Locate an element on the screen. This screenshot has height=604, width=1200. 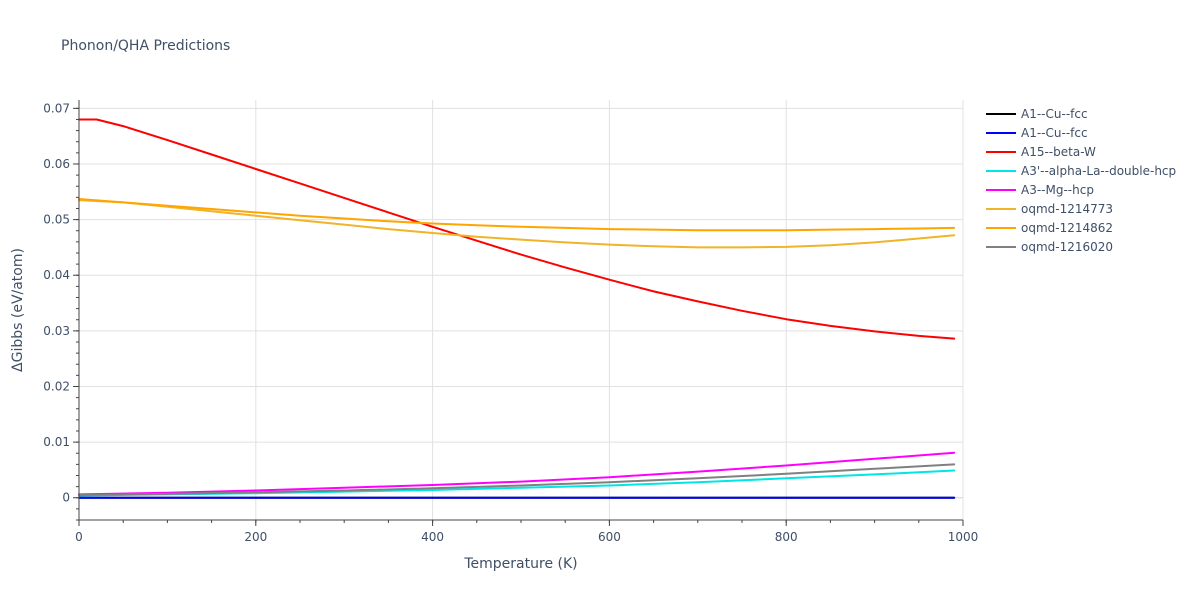
x-tick-label: 600 is located at coordinates (609, 537).